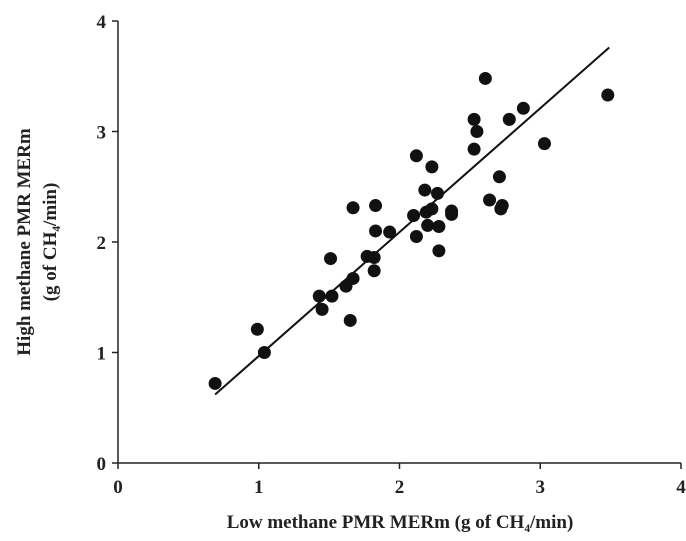 This screenshot has width=686, height=541. What do you see at coordinates (541, 487) in the screenshot?
I see `x-tick-label: 3` at bounding box center [541, 487].